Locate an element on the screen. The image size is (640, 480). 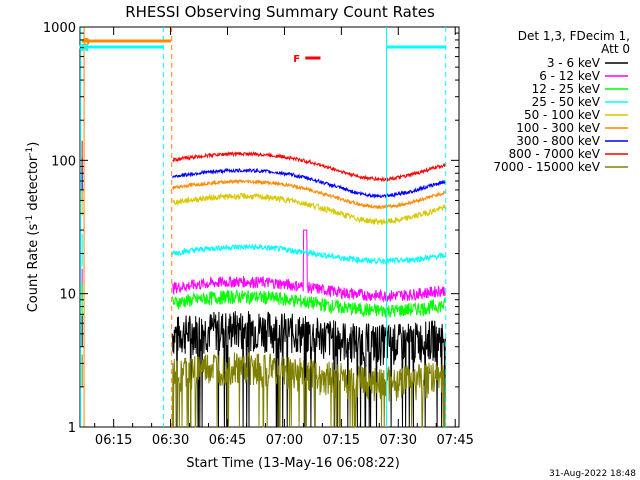
marker-label-S: S is located at coordinates (86, 42).